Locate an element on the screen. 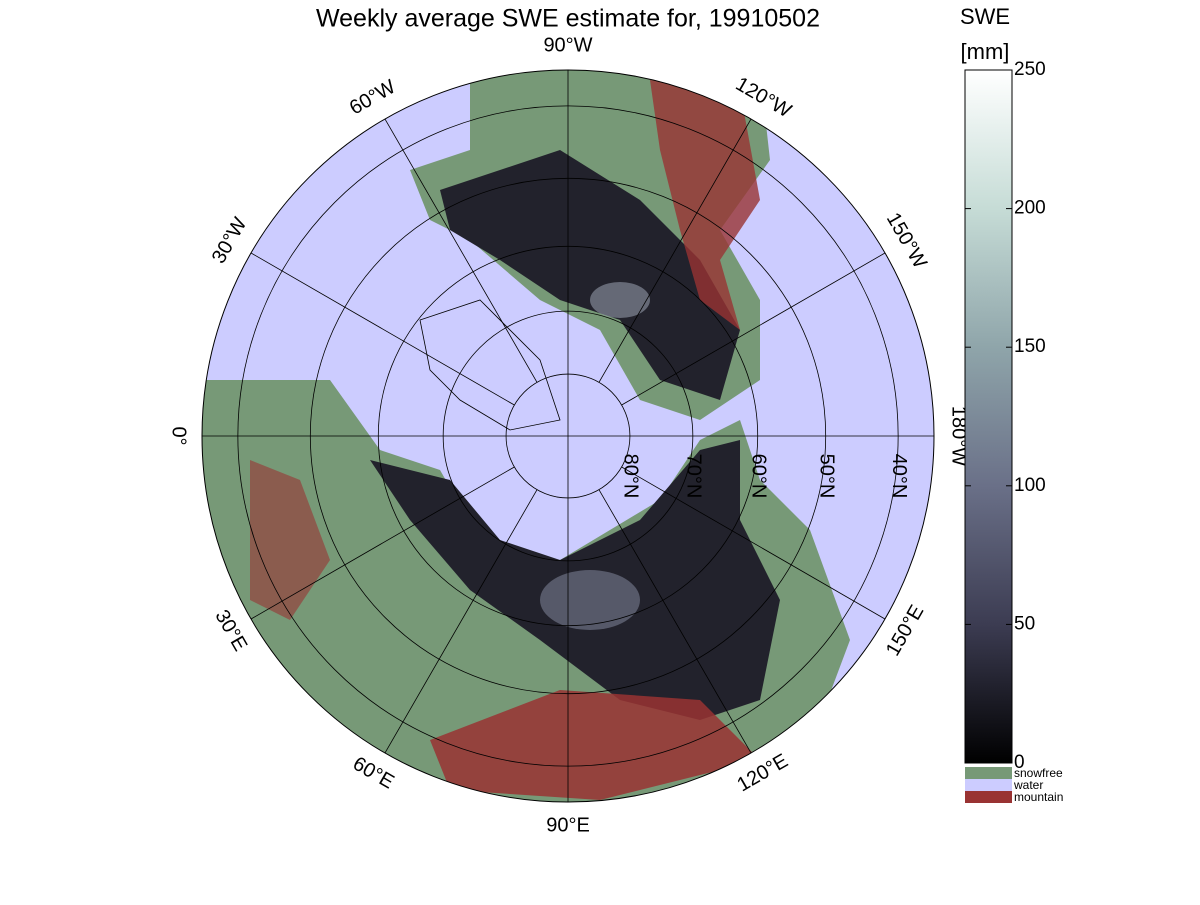  legend-label: mountain is located at coordinates (1038, 797).